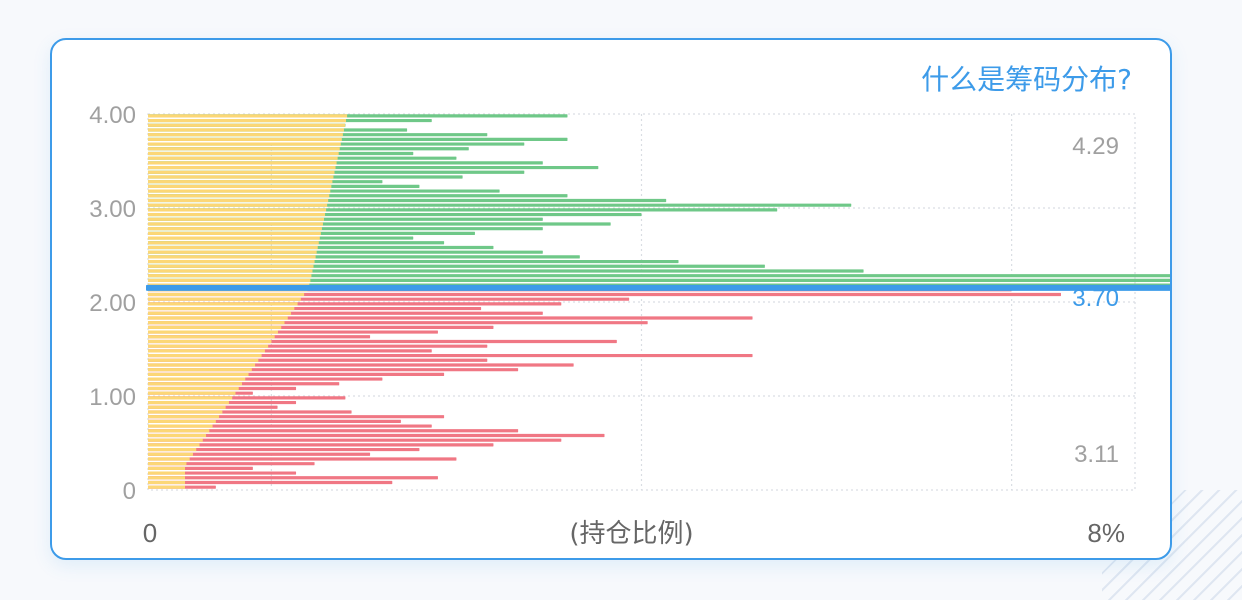 The image size is (1242, 600). I want to click on price-label: 4.29, so click(1095, 146).